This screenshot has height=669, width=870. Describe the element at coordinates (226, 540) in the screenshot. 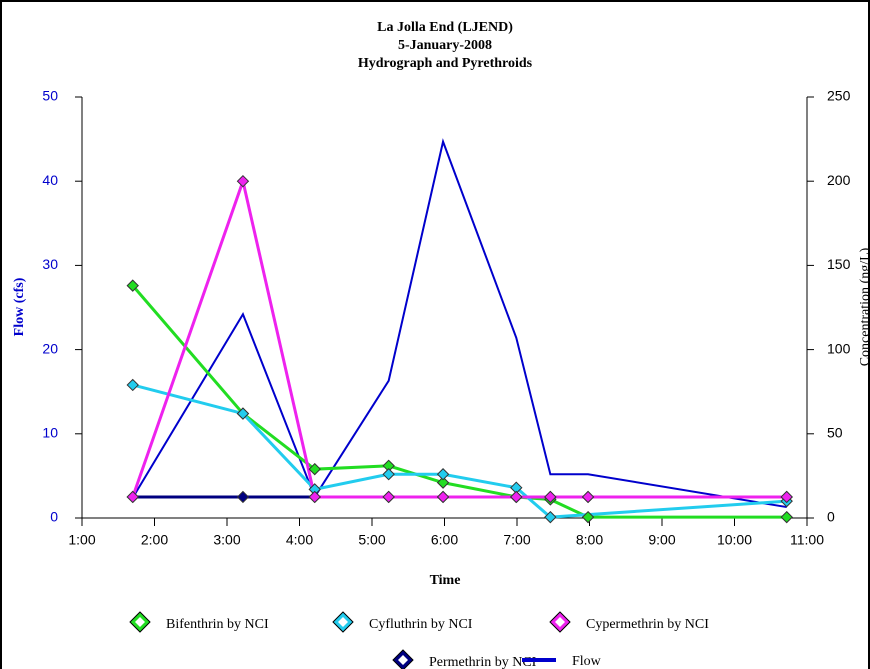

I see `x-tick-label: 3:00` at that location.